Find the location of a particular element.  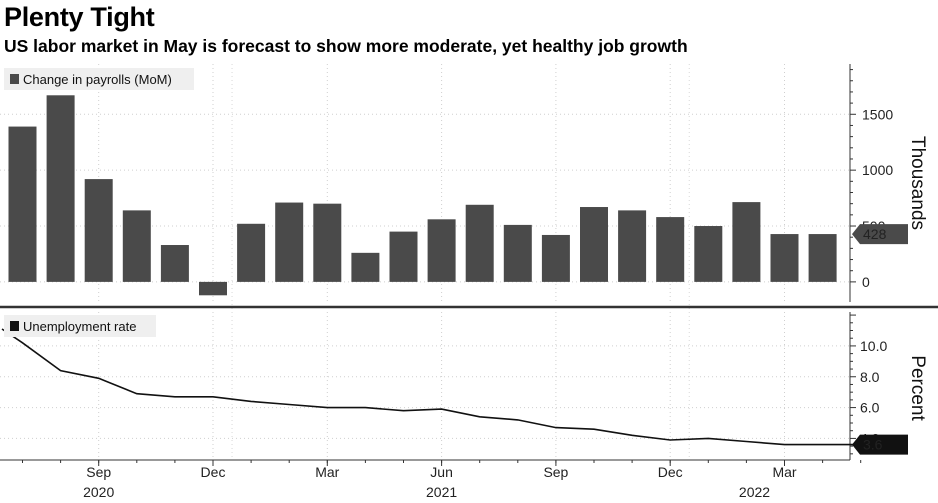

legend-bottom-box is located at coordinates (80, 326).